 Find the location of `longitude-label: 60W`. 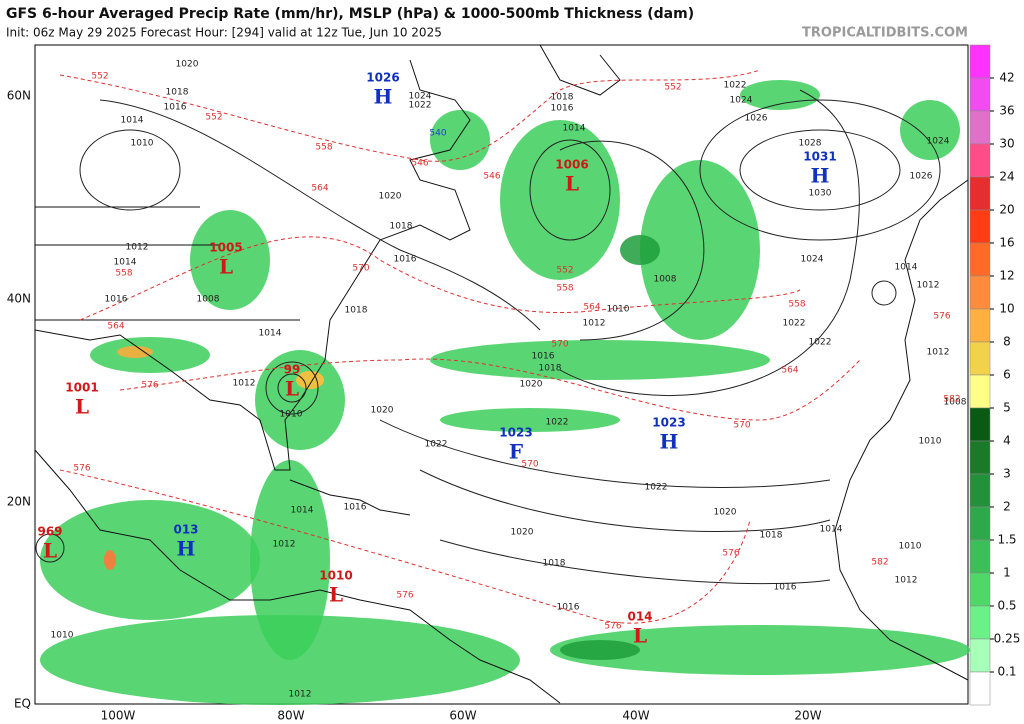

longitude-label: 60W is located at coordinates (462, 716).